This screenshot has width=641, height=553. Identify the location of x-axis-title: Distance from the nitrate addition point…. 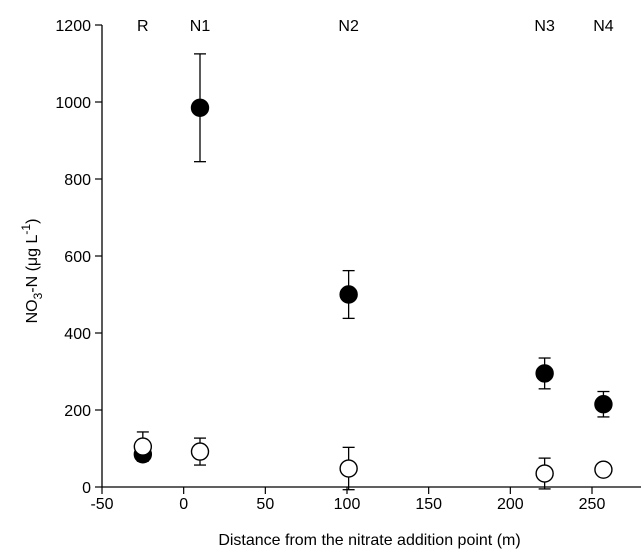
(369, 540).